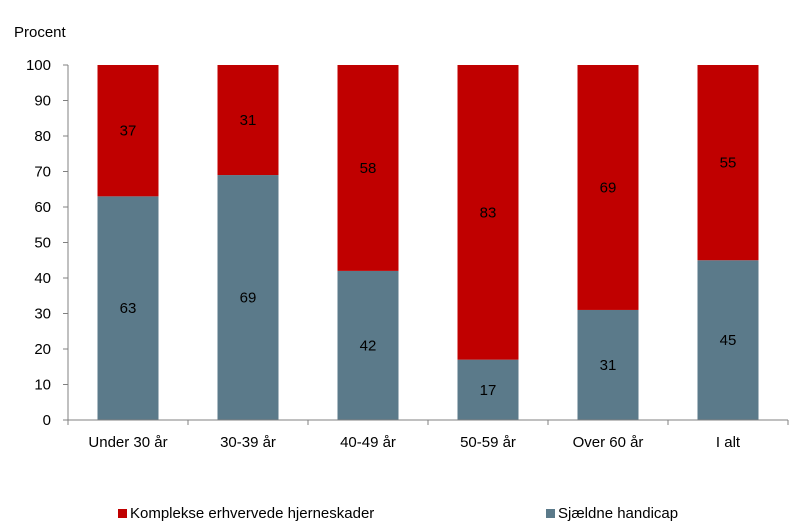  Describe the element at coordinates (42, 172) in the screenshot. I see `y-tick-label: 70` at that location.